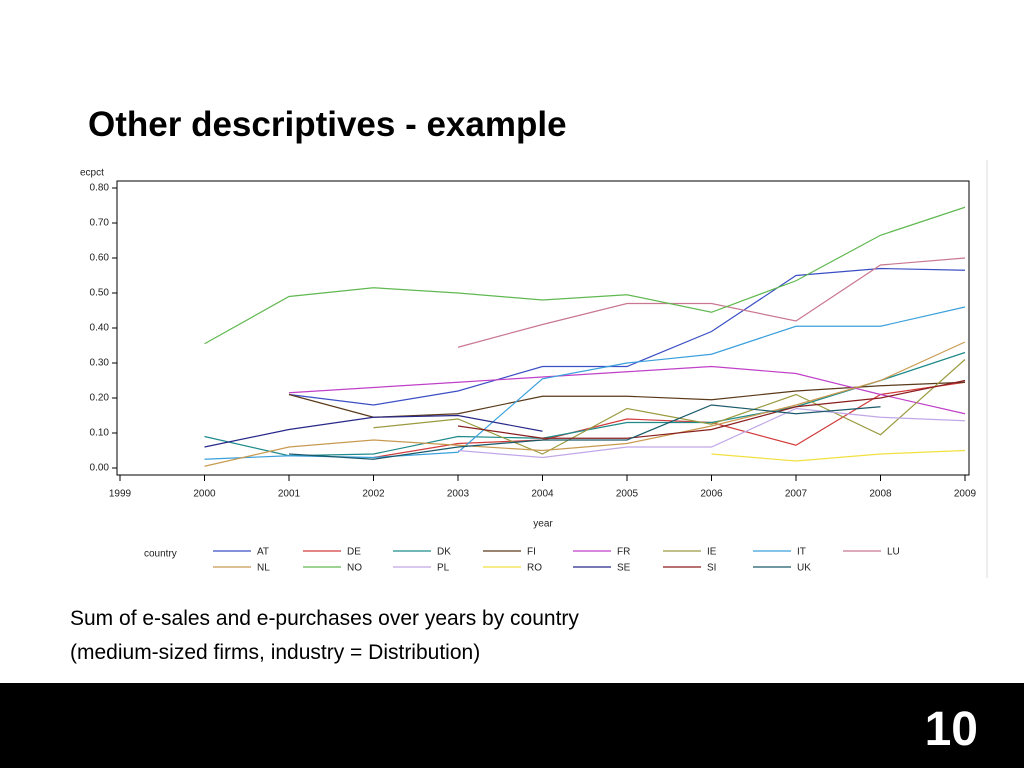 The width and height of the screenshot is (1024, 768). Describe the element at coordinates (623, 552) in the screenshot. I see `legend-label: FR` at that location.